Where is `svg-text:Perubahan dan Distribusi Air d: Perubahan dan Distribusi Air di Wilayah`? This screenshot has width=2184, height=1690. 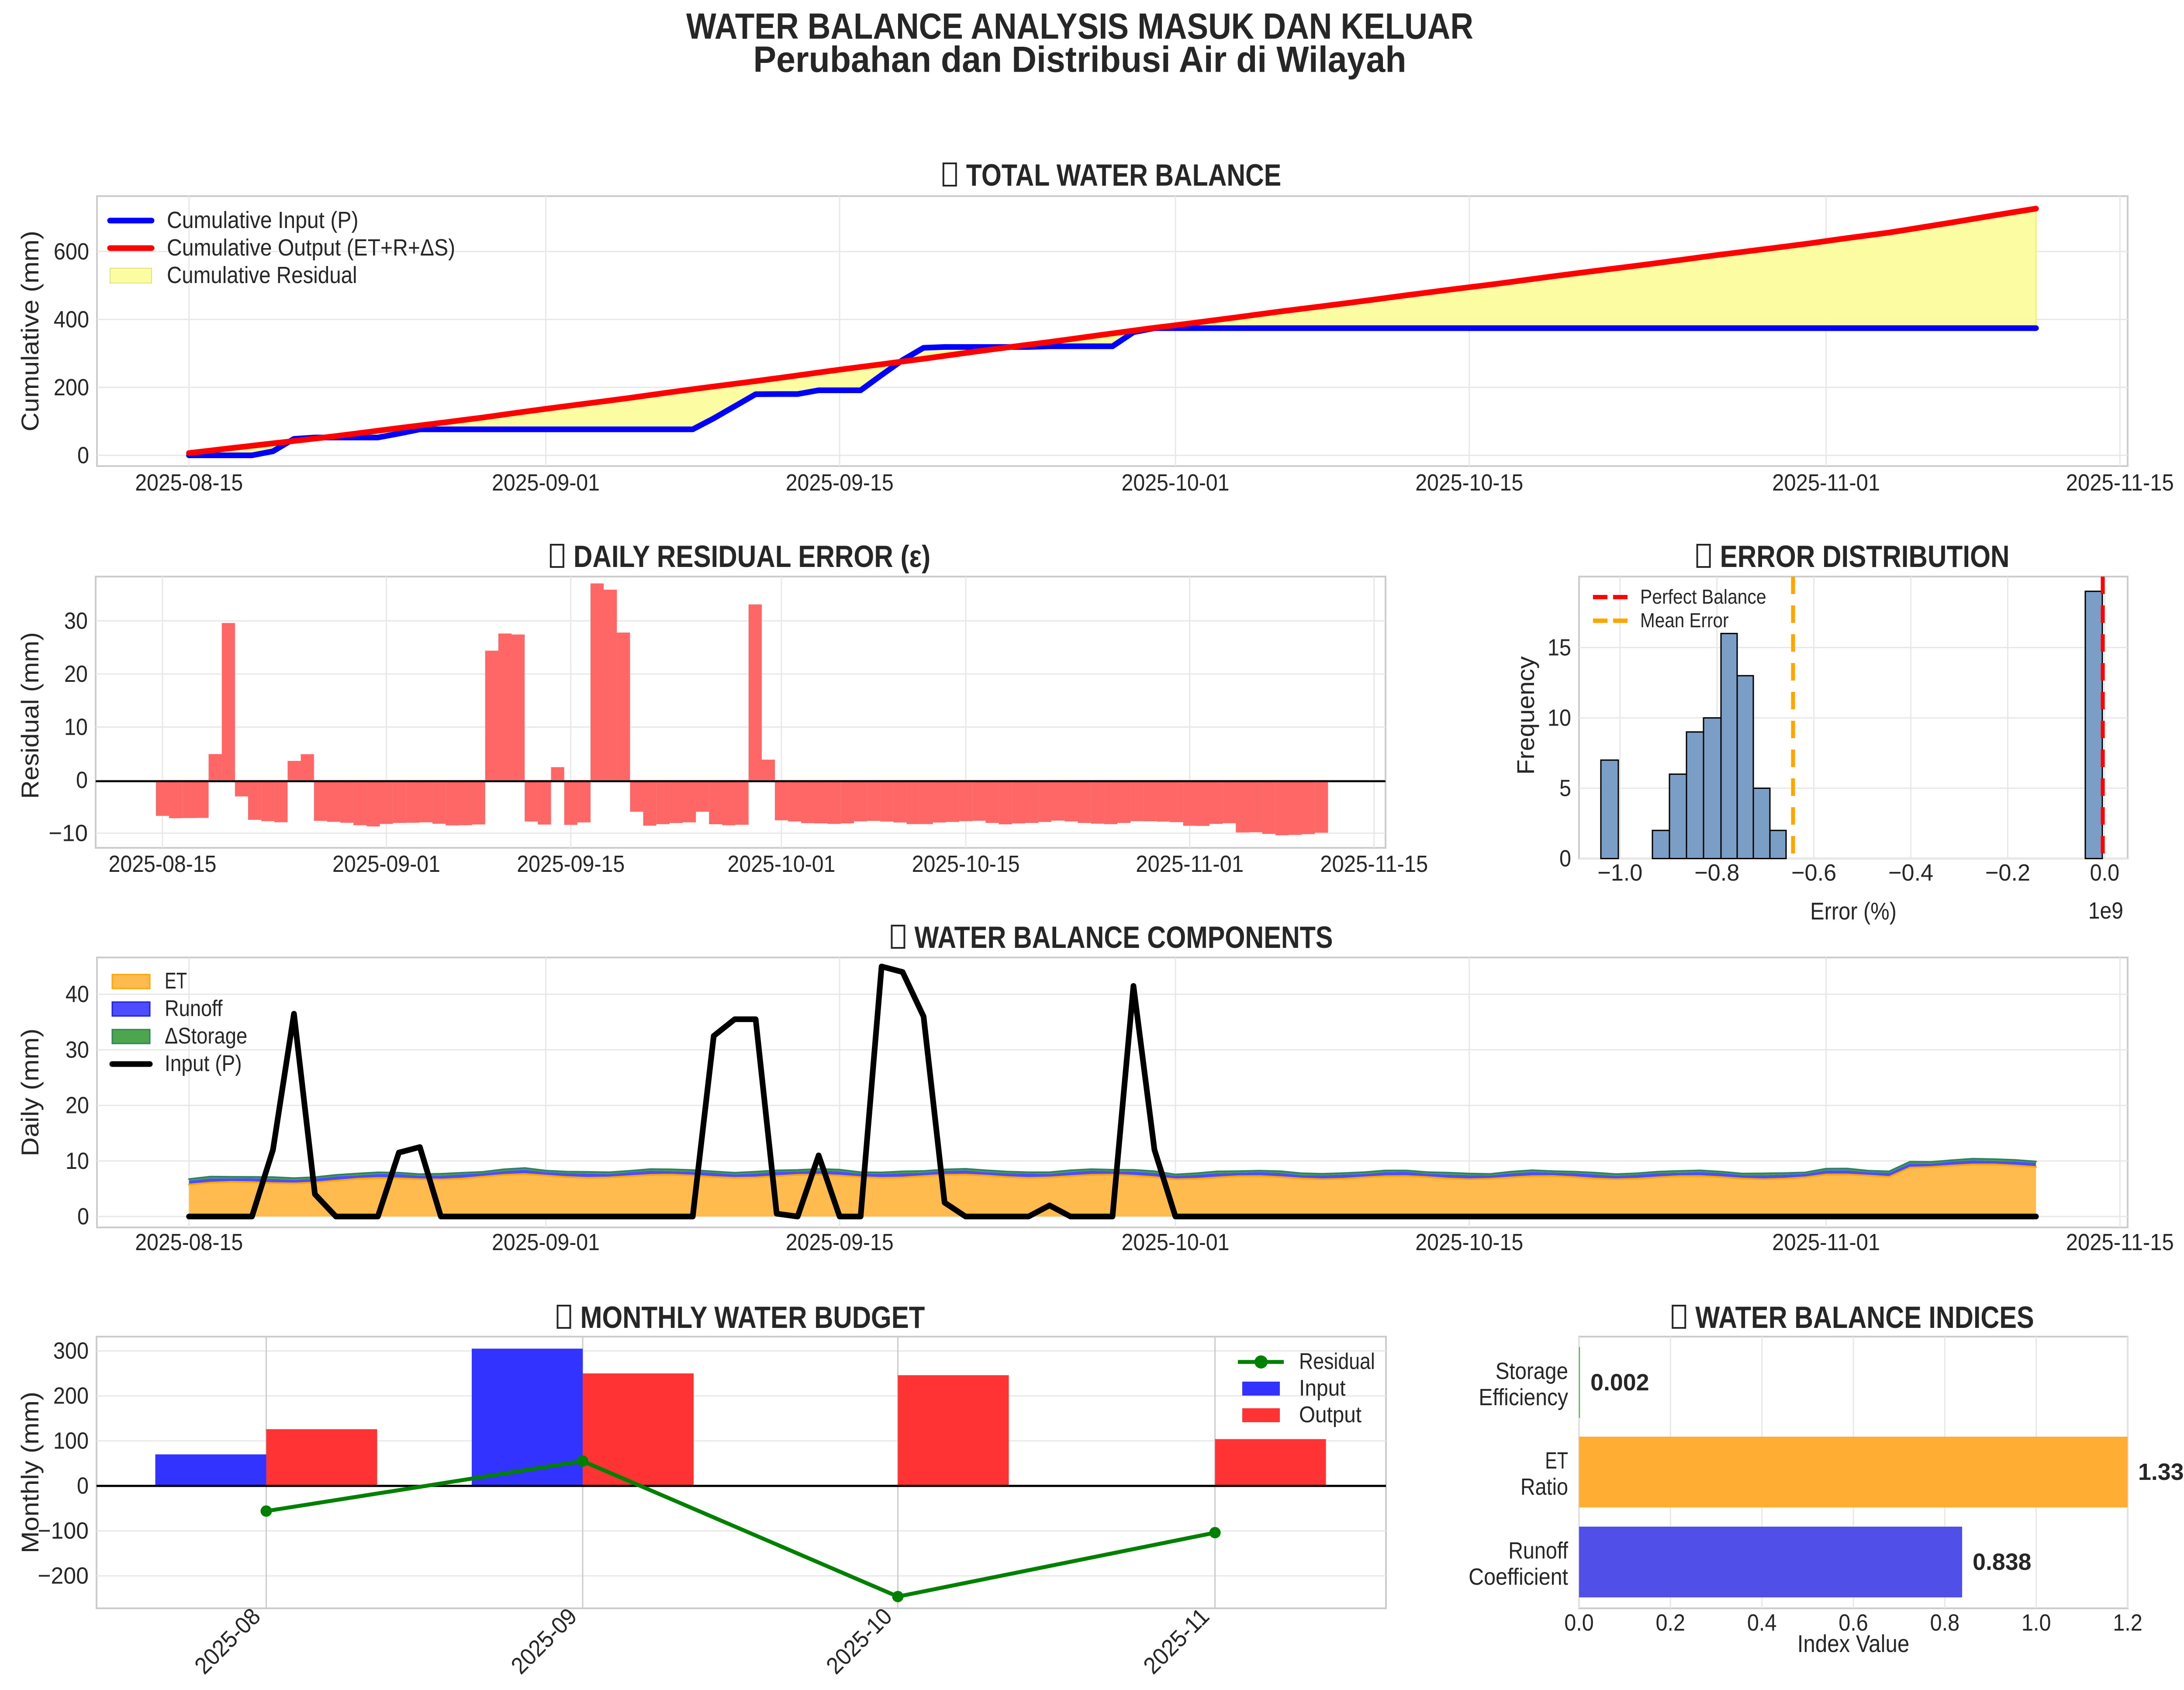
svg-text:Perubahan dan Distribusi Air d: Perubahan dan Distribusi Air di Wilayah is located at coordinates (1079, 60).